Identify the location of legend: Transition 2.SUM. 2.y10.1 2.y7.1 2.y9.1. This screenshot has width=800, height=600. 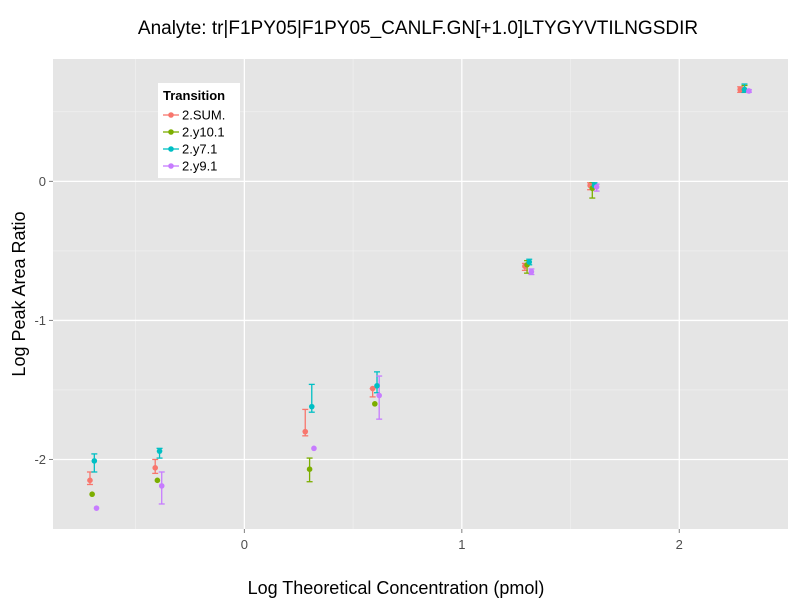
(199, 130).